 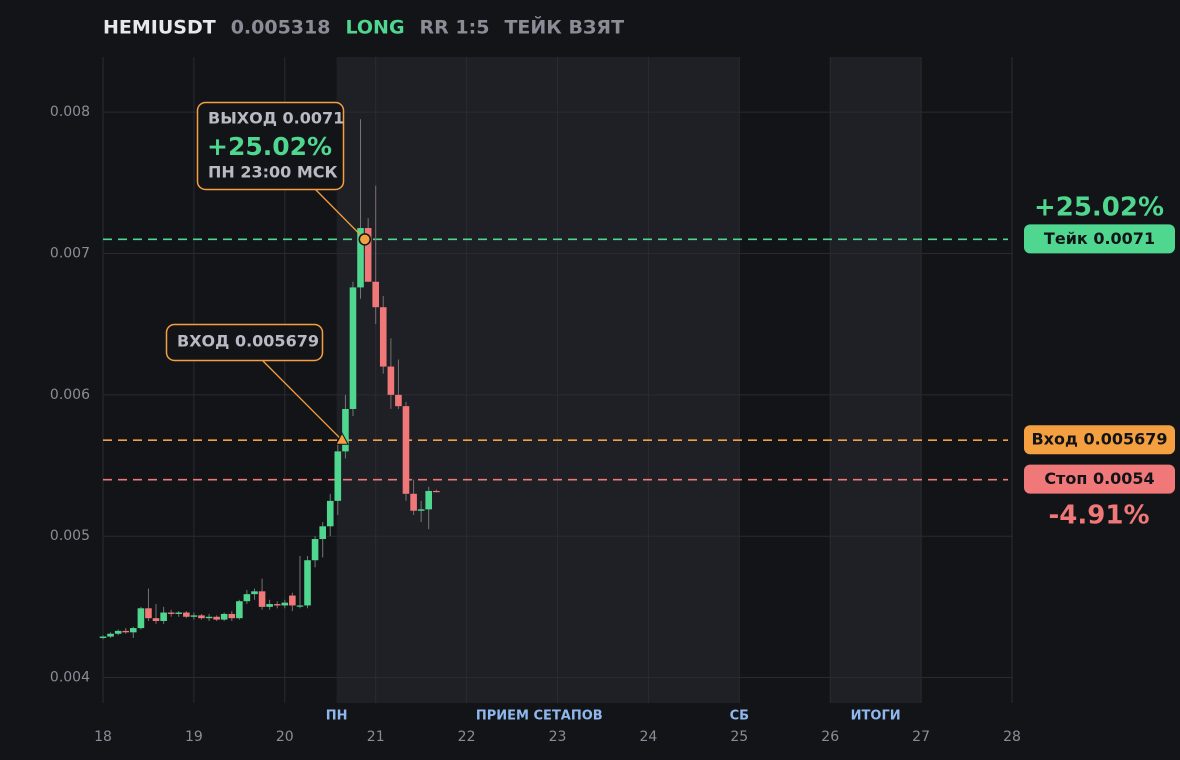 What do you see at coordinates (876, 716) in the screenshot?
I see `session-label: ИТОГИ` at bounding box center [876, 716].